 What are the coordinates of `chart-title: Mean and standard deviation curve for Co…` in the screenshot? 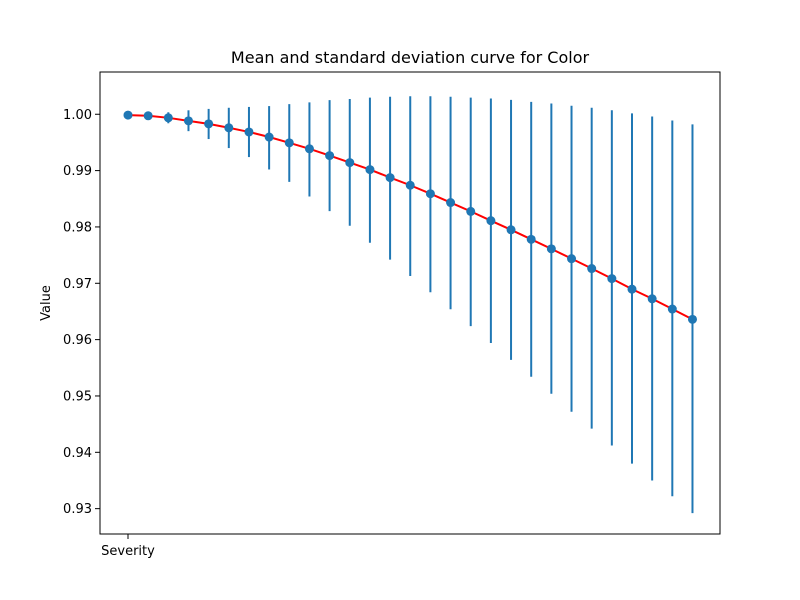 It's located at (410, 57).